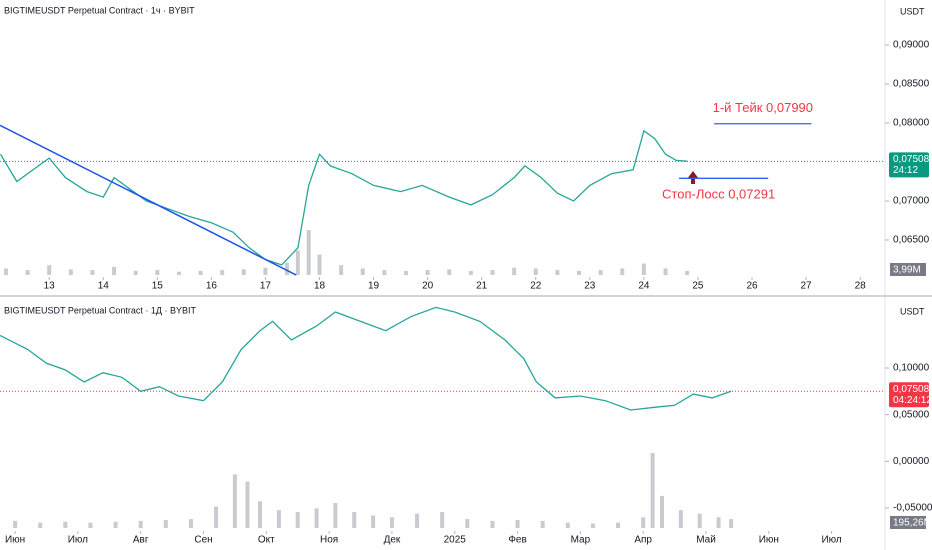 The height and width of the screenshot is (550, 932). I want to click on x-tick-label: 13, so click(50, 286).